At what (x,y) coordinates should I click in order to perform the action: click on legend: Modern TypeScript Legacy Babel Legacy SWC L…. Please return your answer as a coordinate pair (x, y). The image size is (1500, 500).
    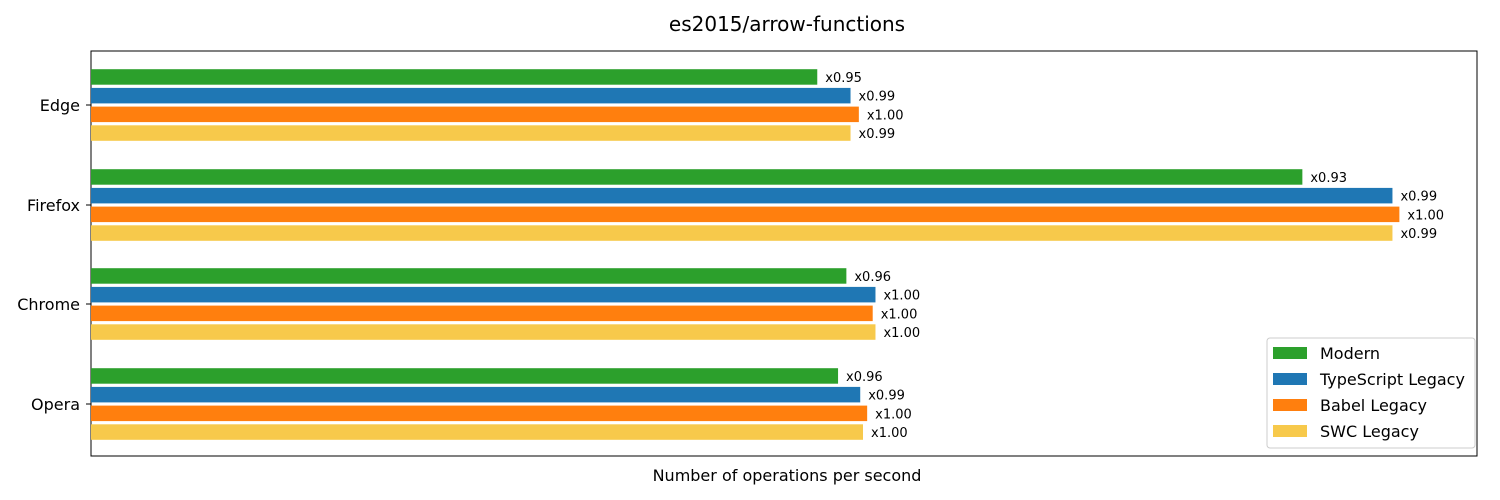
    Looking at the image, I should click on (1371, 393).